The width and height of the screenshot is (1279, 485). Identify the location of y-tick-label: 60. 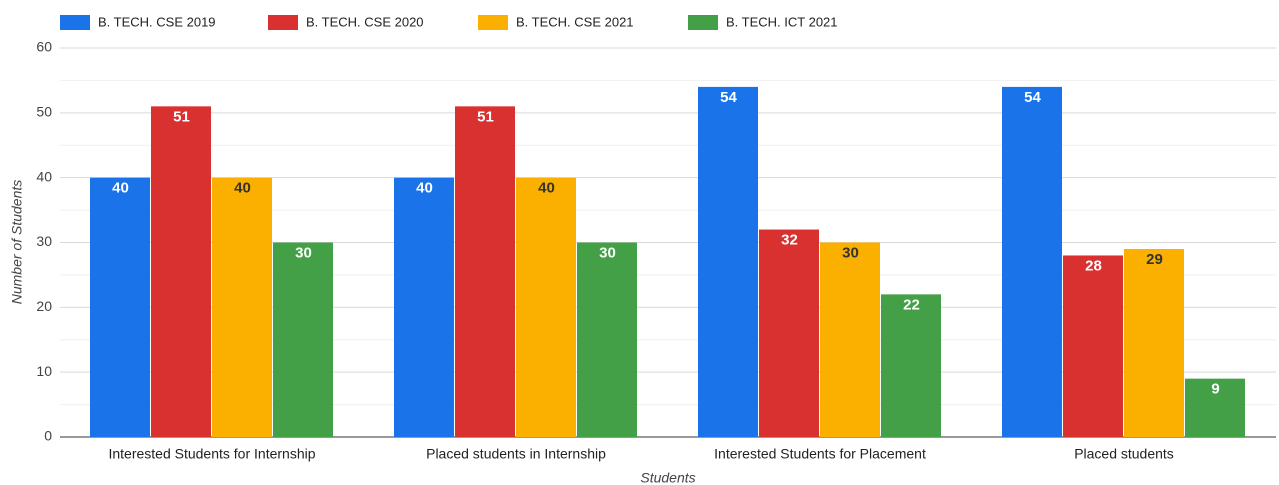
(44, 47).